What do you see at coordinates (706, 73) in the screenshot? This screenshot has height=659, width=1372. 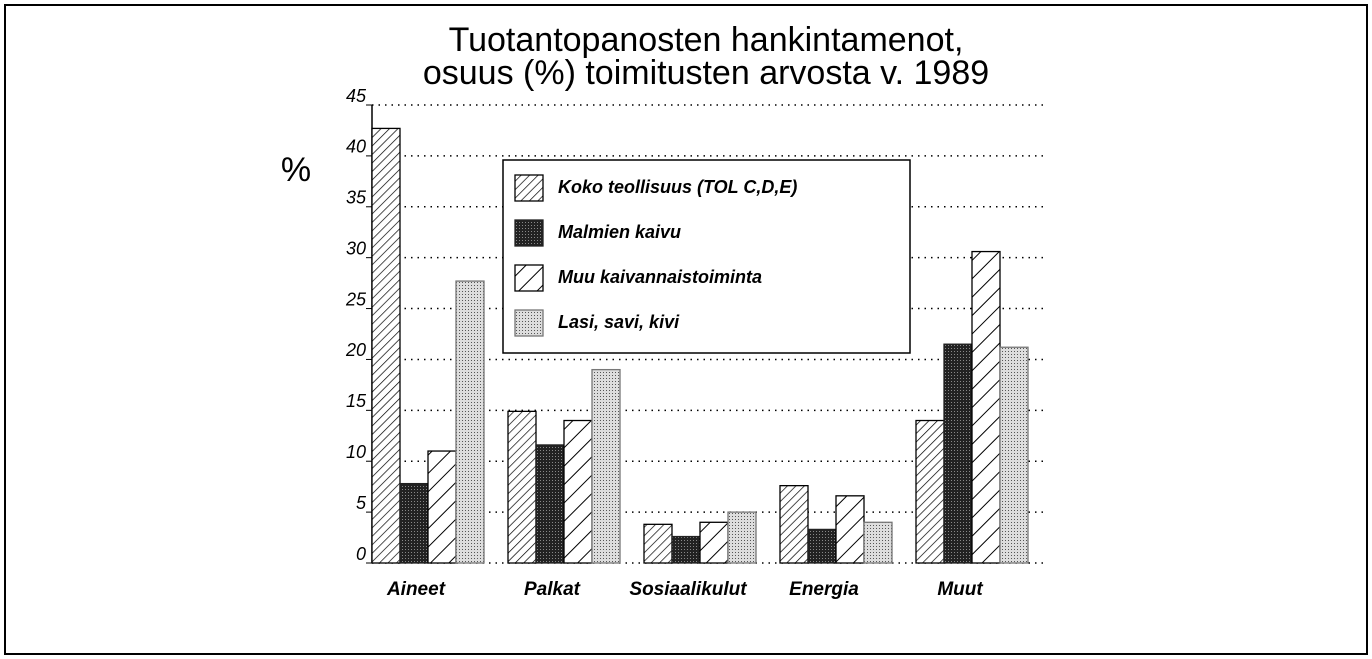 I see `chart-title: osuus (%) toimitusten arvosta v. 1989` at bounding box center [706, 73].